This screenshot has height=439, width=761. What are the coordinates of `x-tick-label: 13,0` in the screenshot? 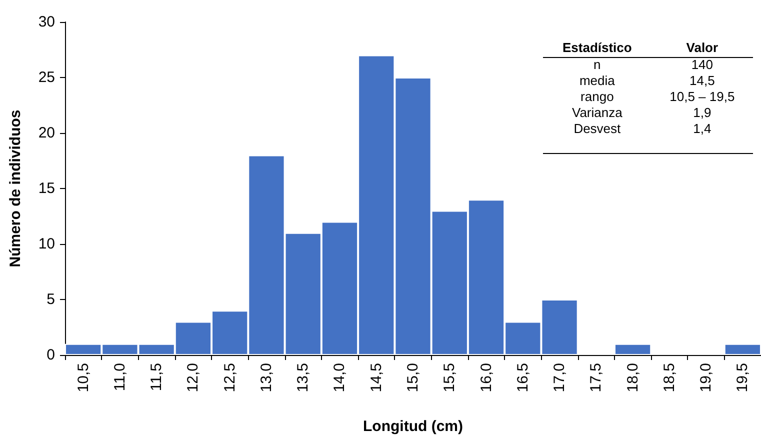 It's located at (266, 377).